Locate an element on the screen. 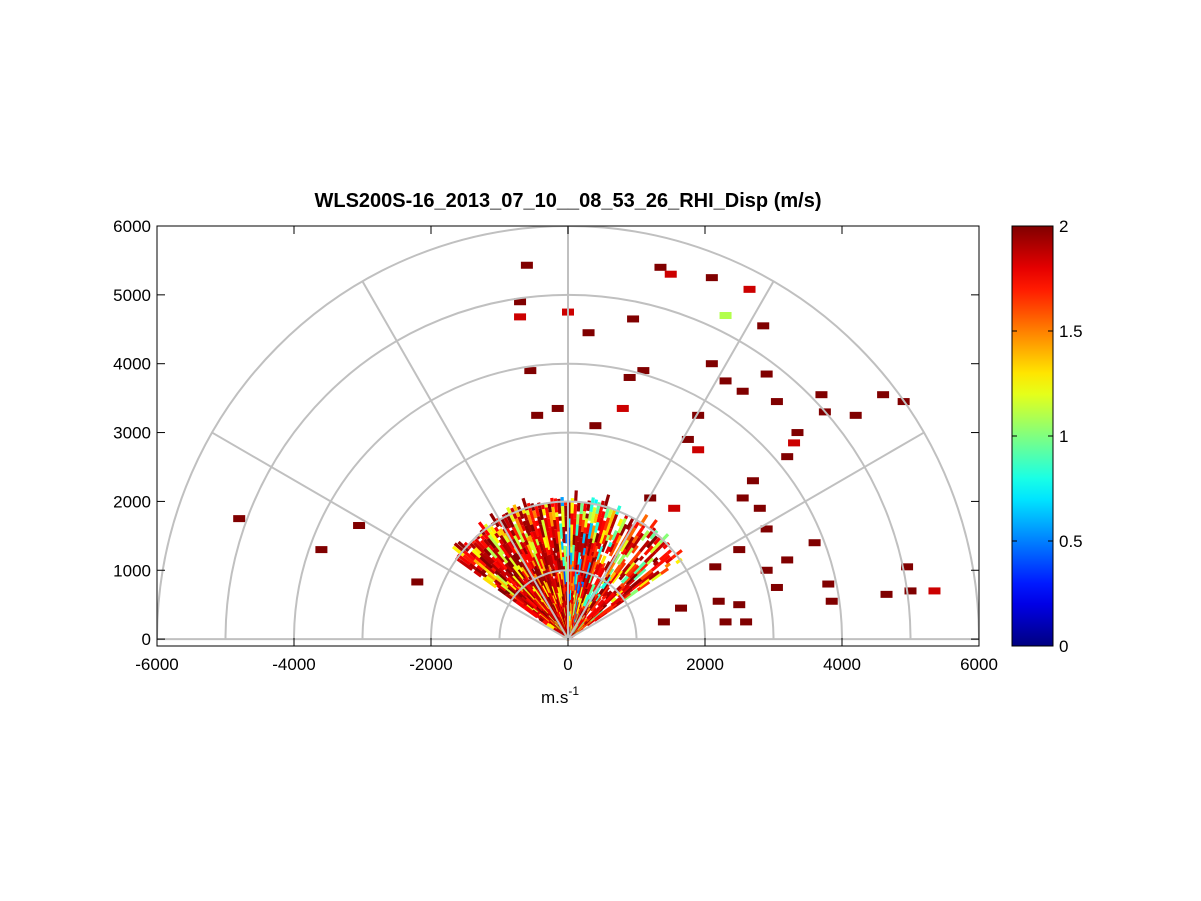 The width and height of the screenshot is (1201, 901). colorbar-tick-label: 0.5 is located at coordinates (1071, 541).